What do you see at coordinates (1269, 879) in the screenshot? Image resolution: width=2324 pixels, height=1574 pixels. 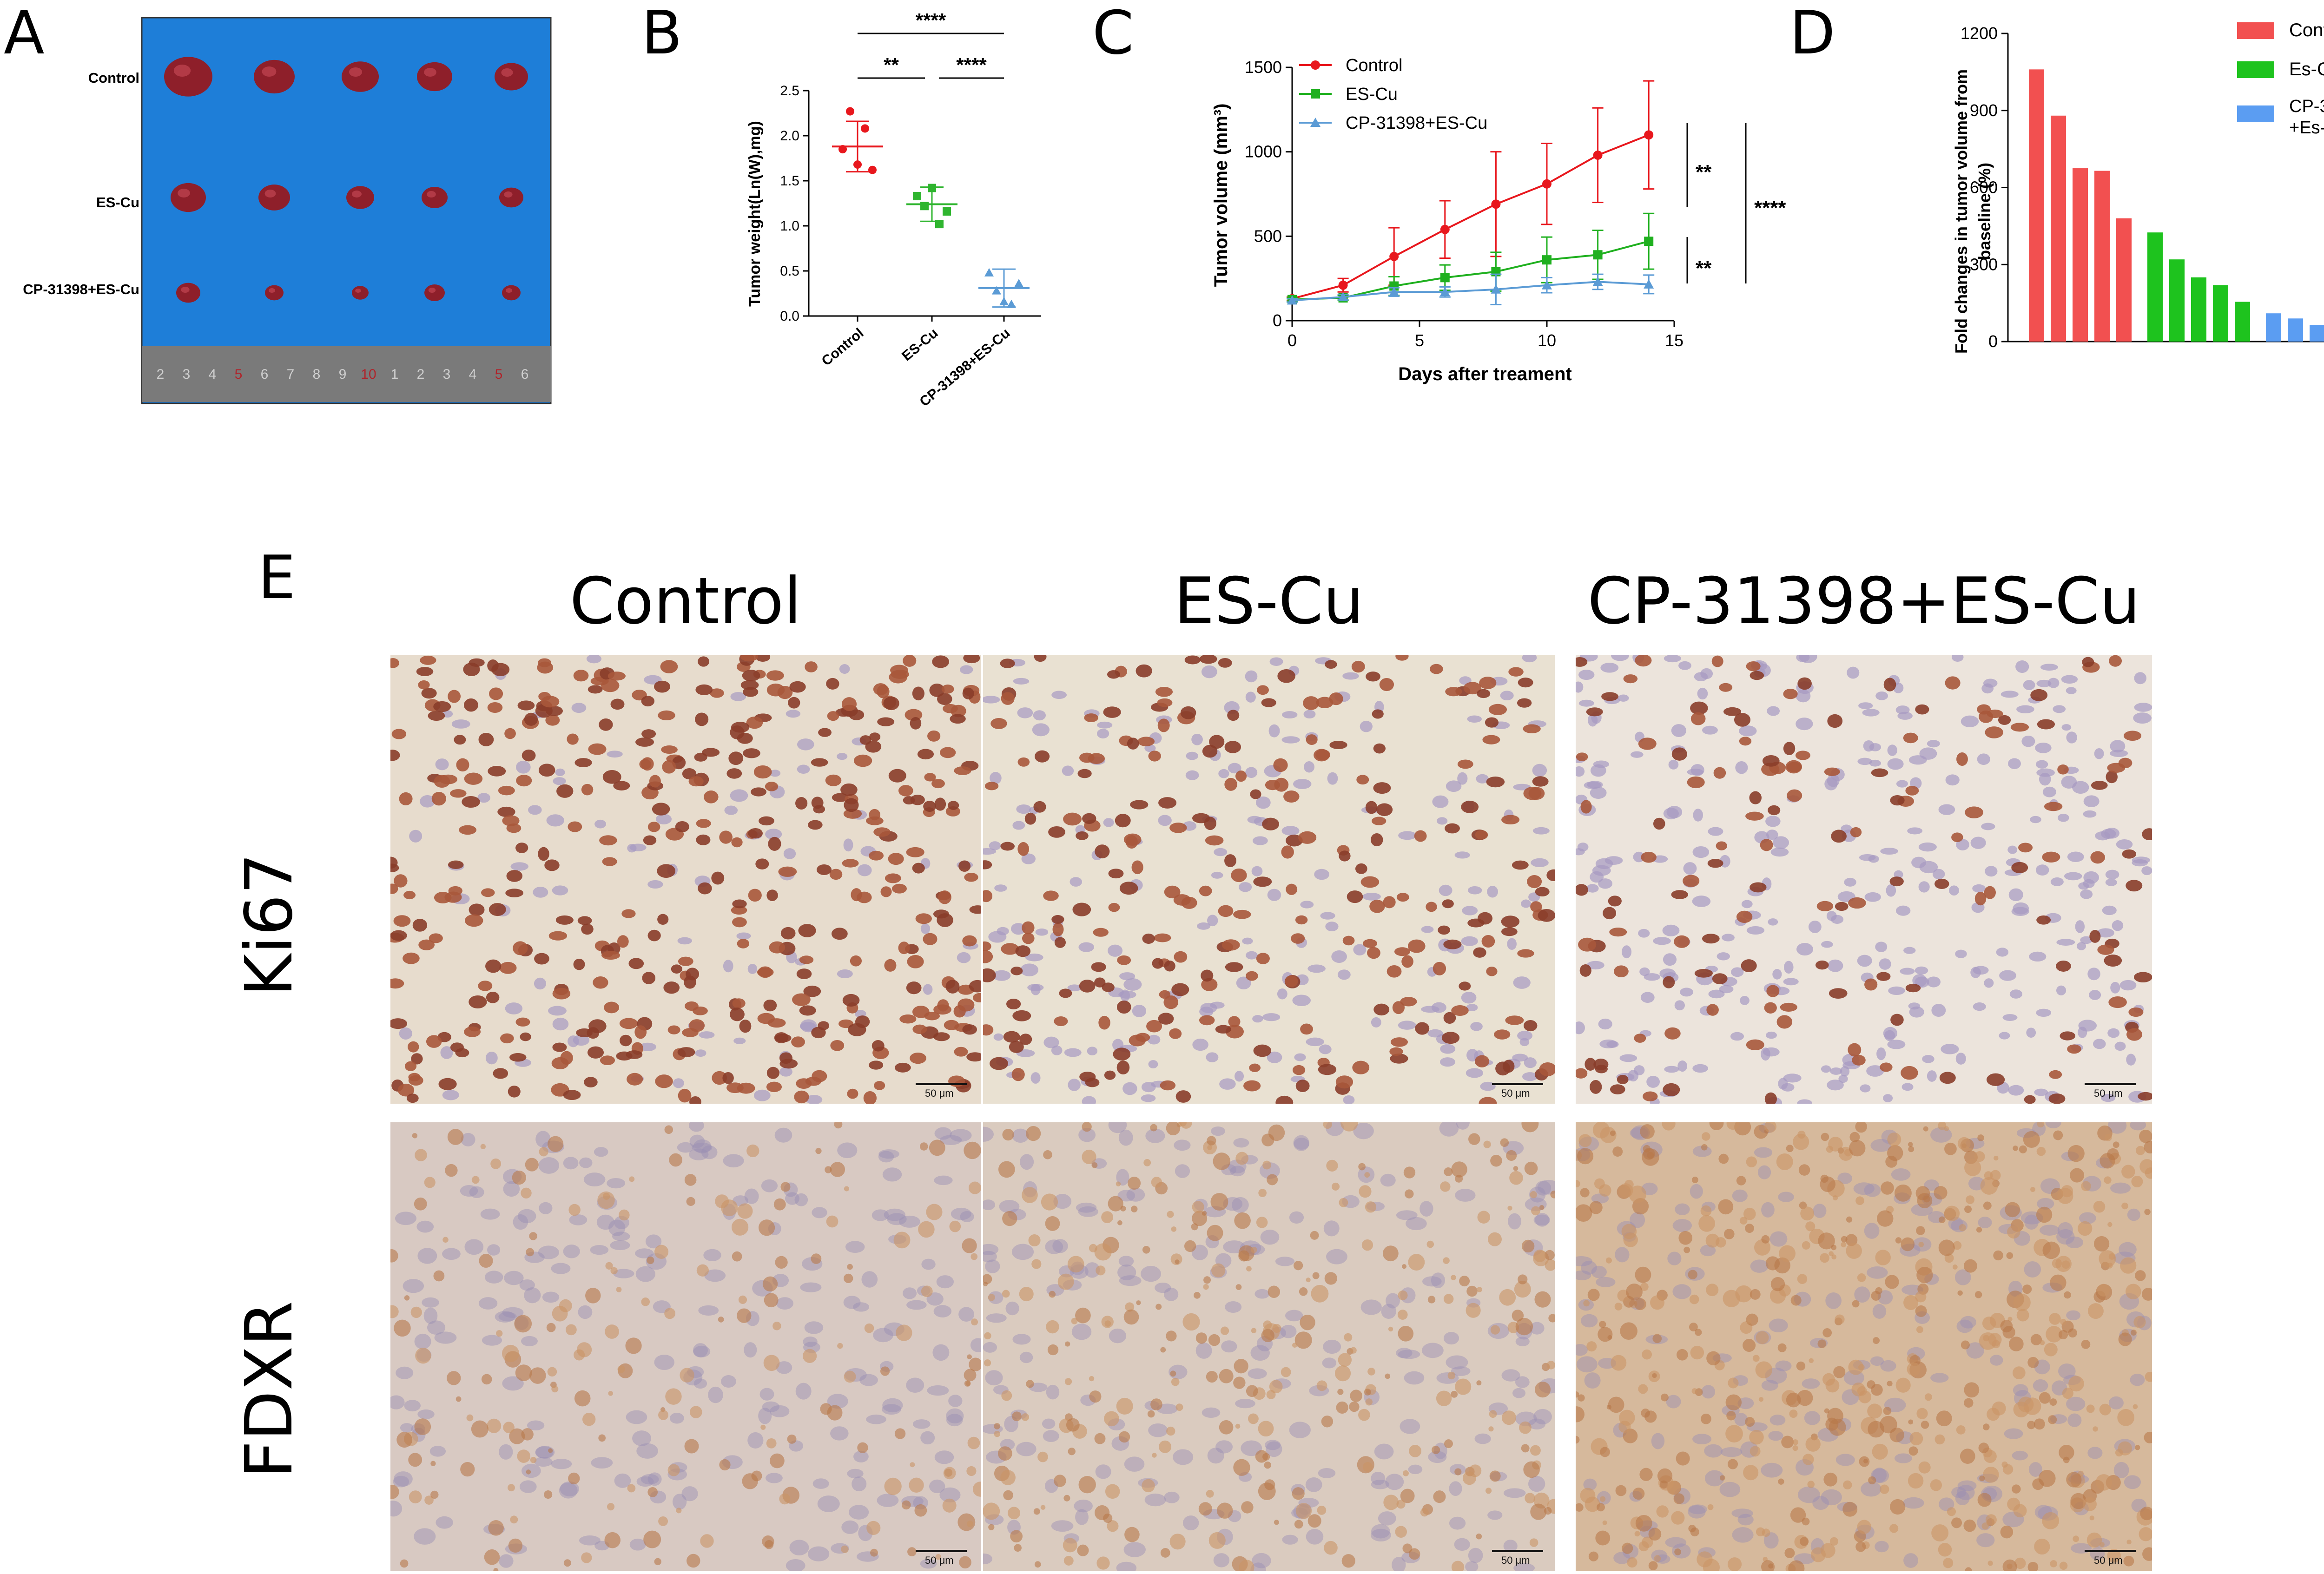 I see `tissue-texture` at bounding box center [1269, 879].